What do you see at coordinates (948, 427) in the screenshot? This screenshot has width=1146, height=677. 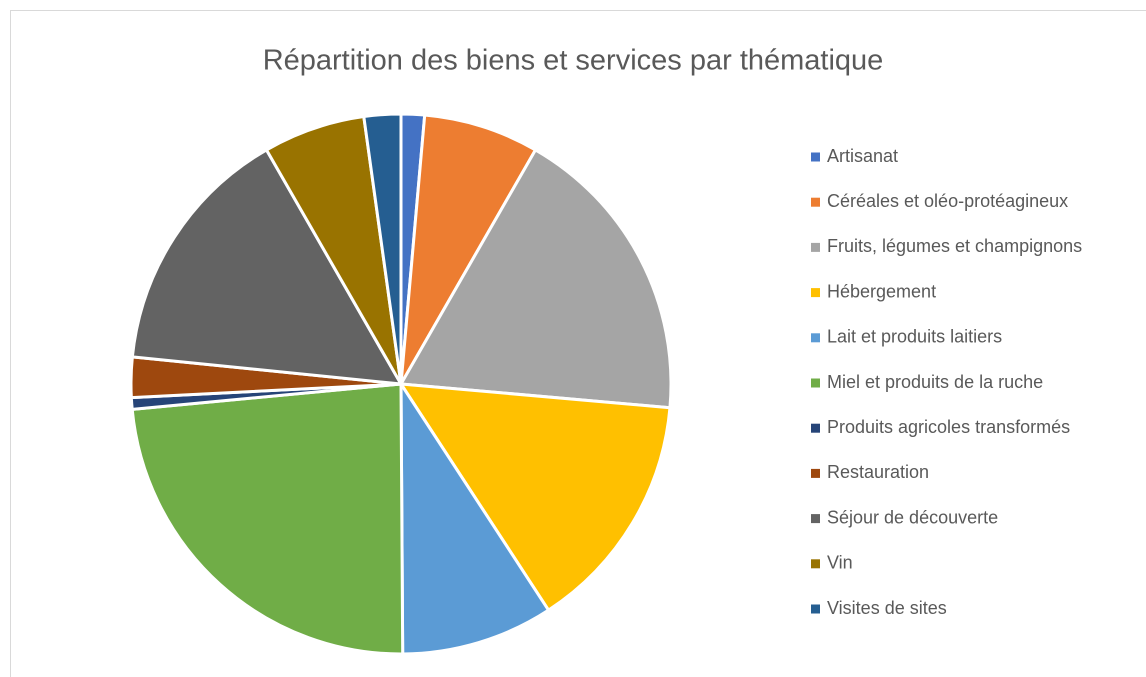 I see `legend-label: Produits agricoles transformés` at bounding box center [948, 427].